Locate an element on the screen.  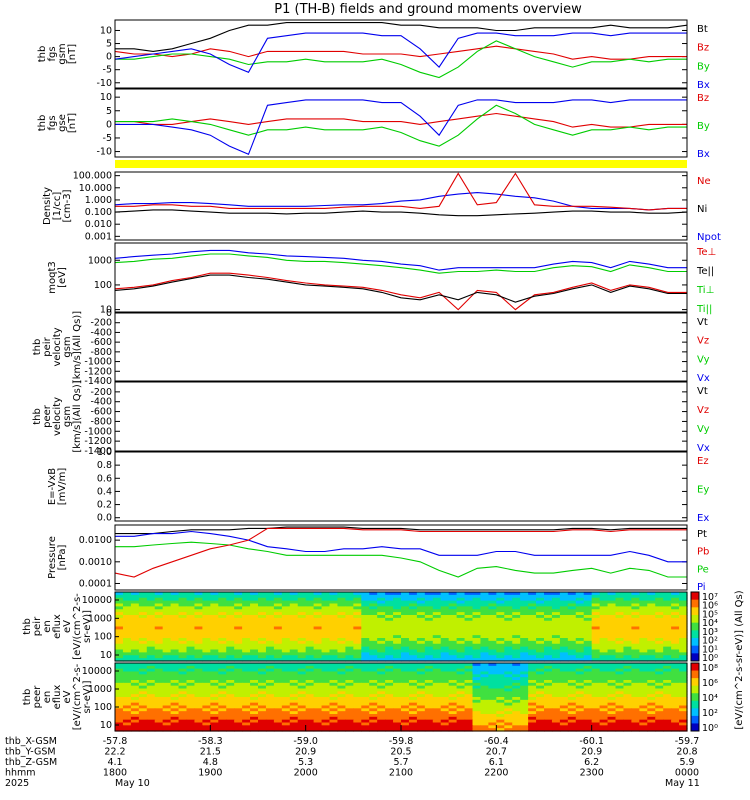
y-axis-label: eV is located at coordinates (67, 696).